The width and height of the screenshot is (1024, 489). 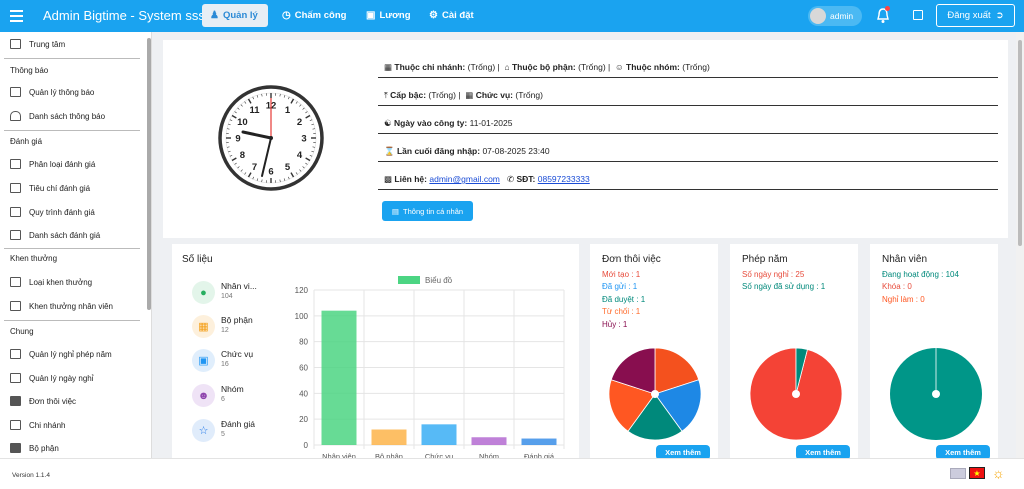 I want to click on y-tick-label: 20, so click(x=303, y=419).